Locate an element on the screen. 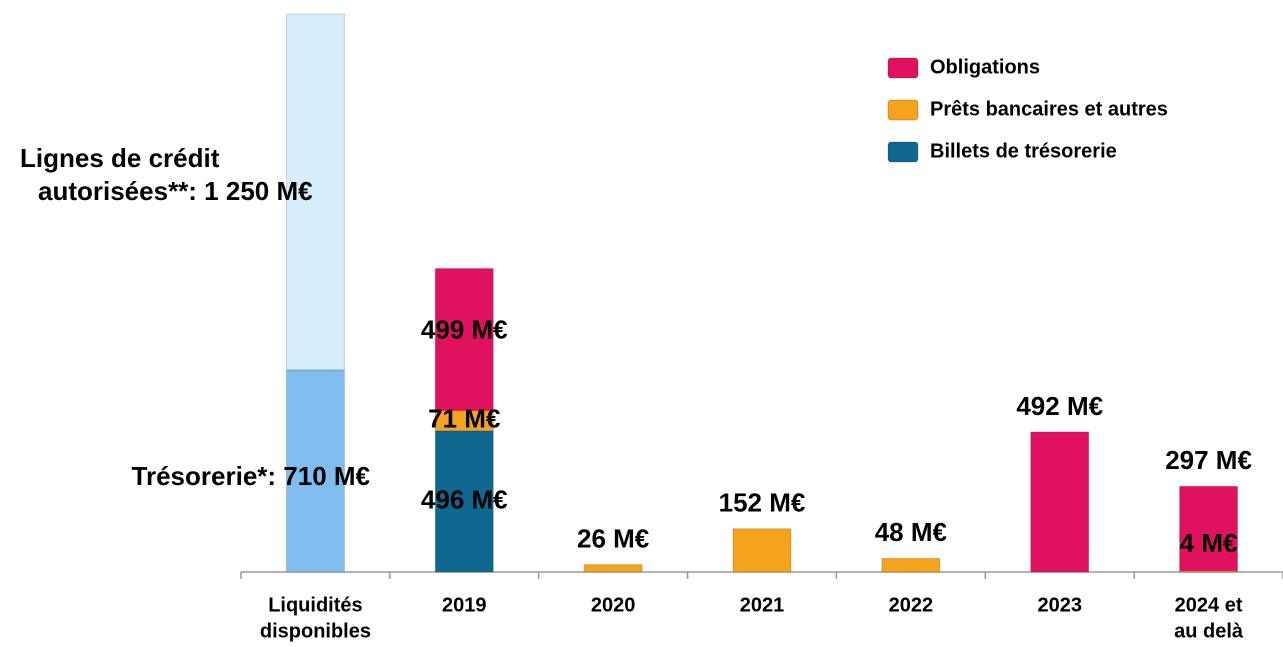  value-label: 496 M€ is located at coordinates (464, 499).